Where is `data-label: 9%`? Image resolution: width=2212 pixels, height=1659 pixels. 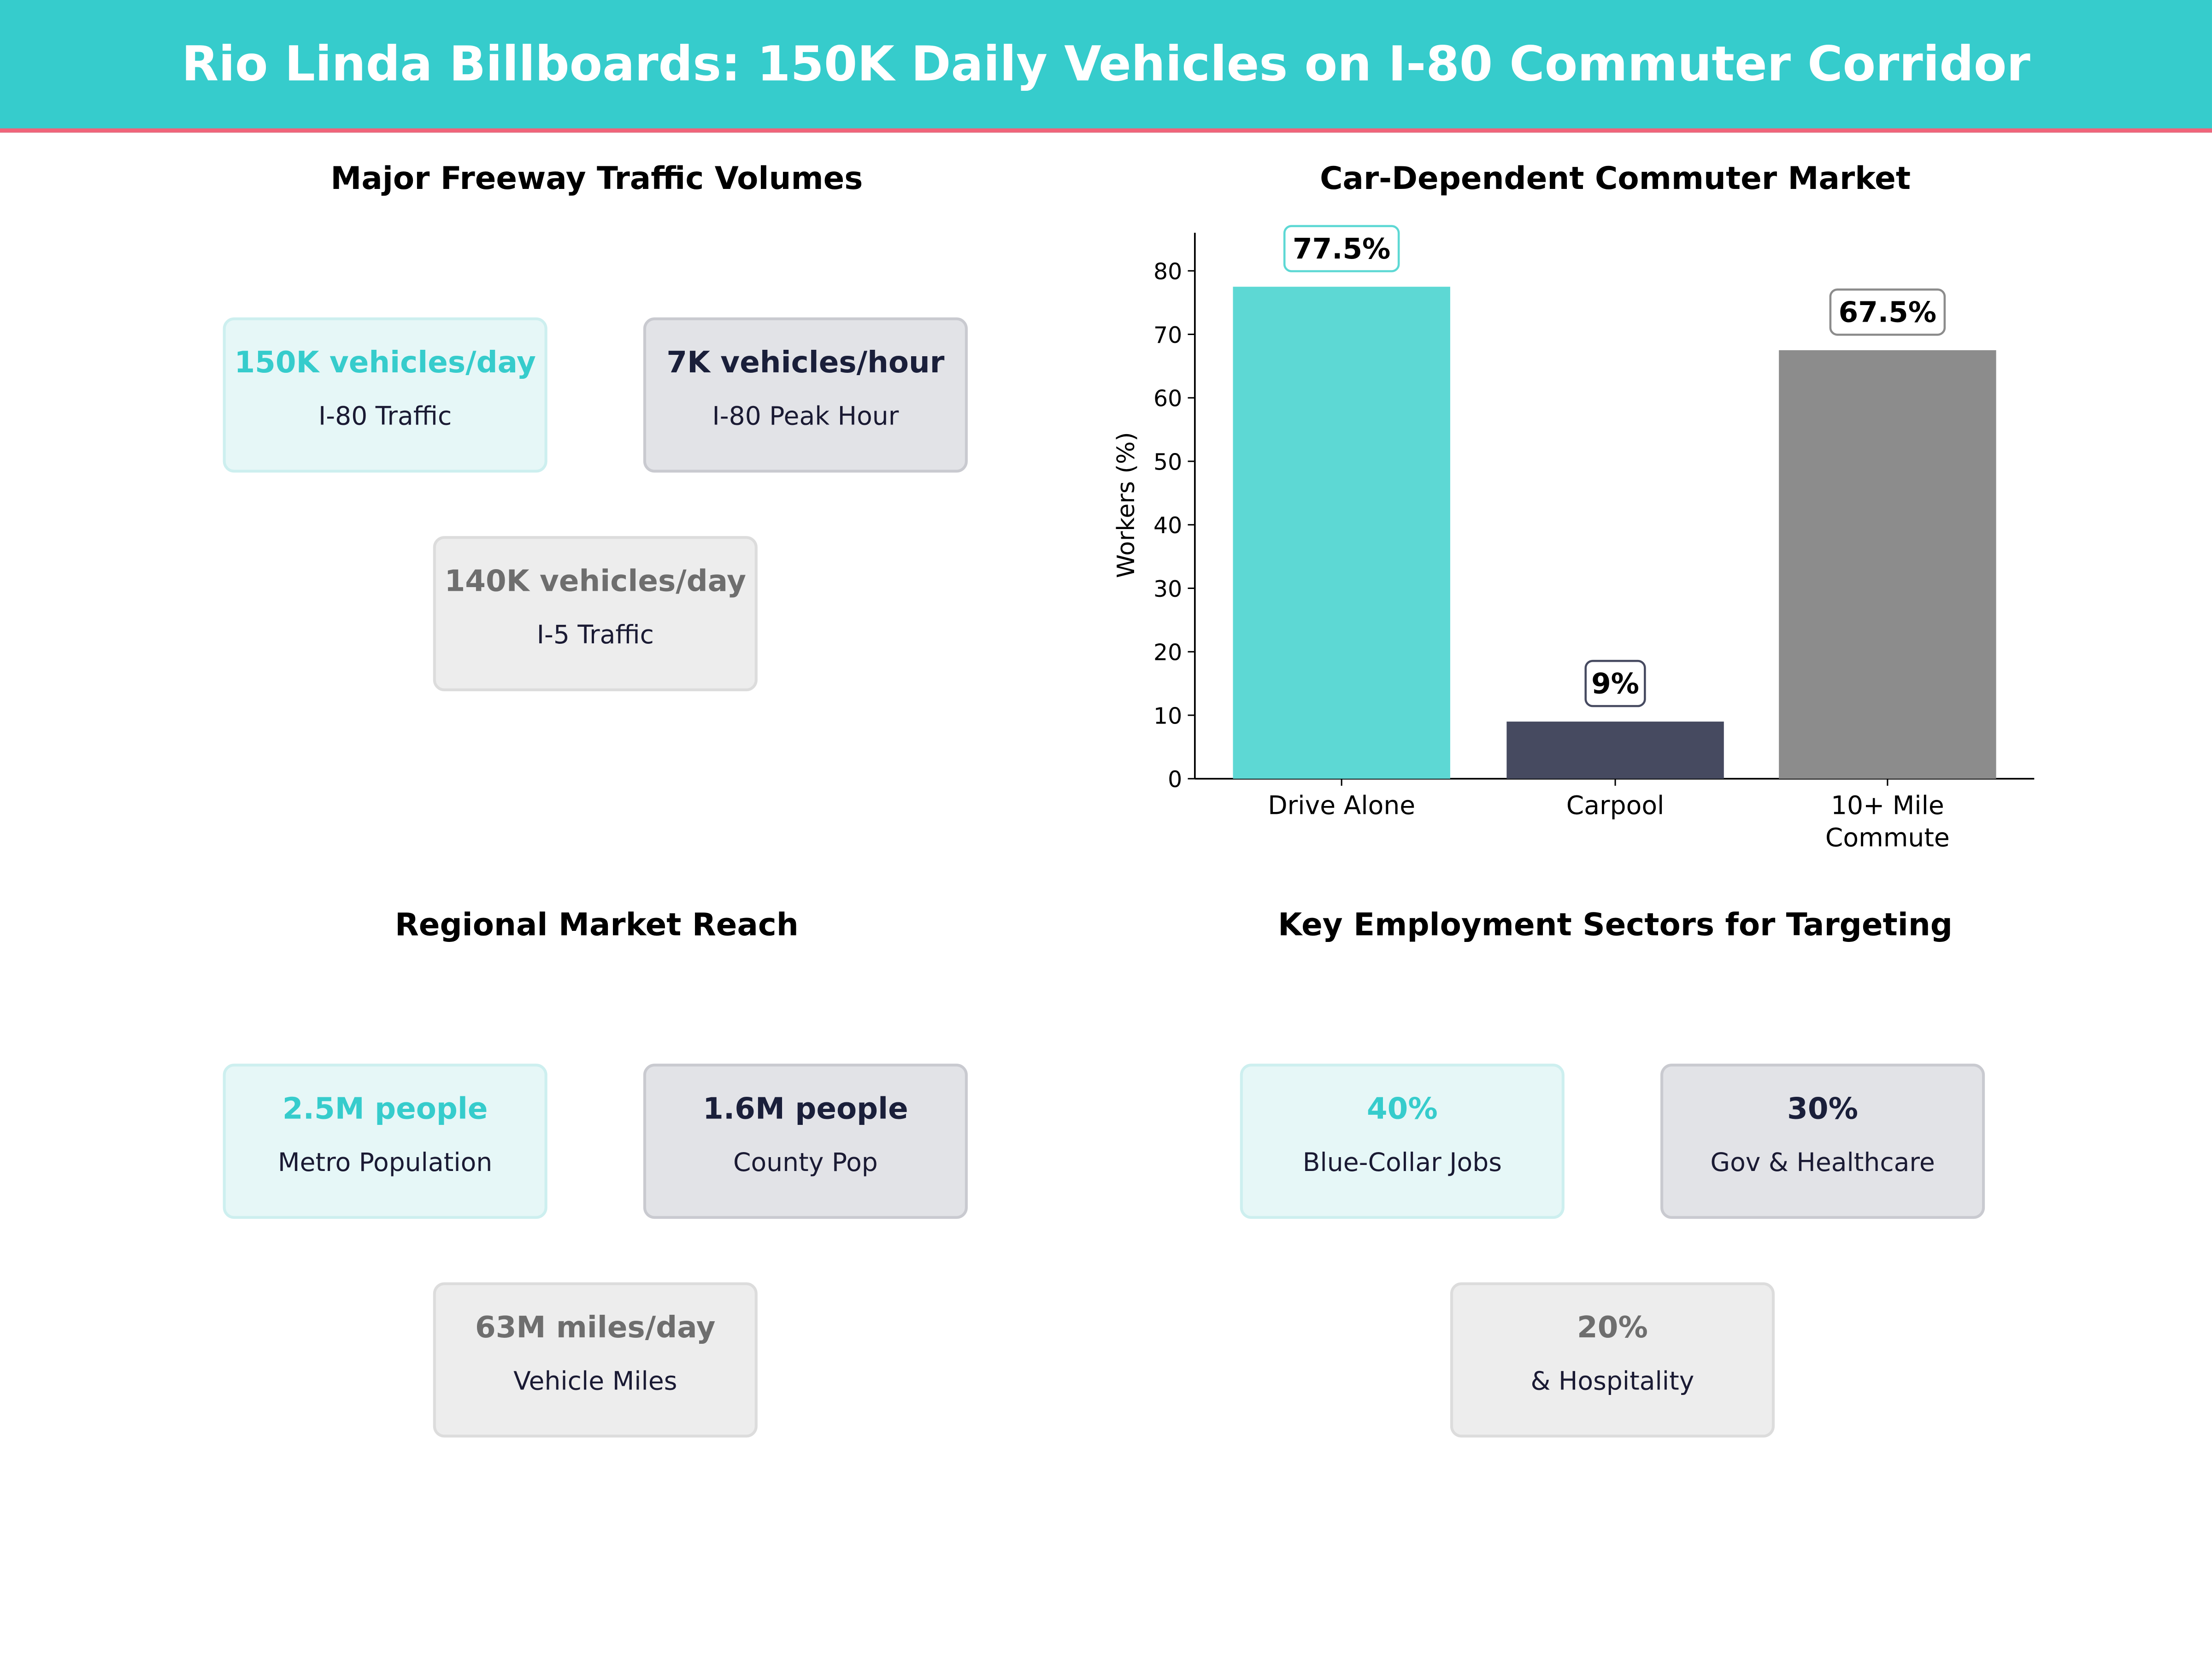
data-label: 9% is located at coordinates (1615, 684).